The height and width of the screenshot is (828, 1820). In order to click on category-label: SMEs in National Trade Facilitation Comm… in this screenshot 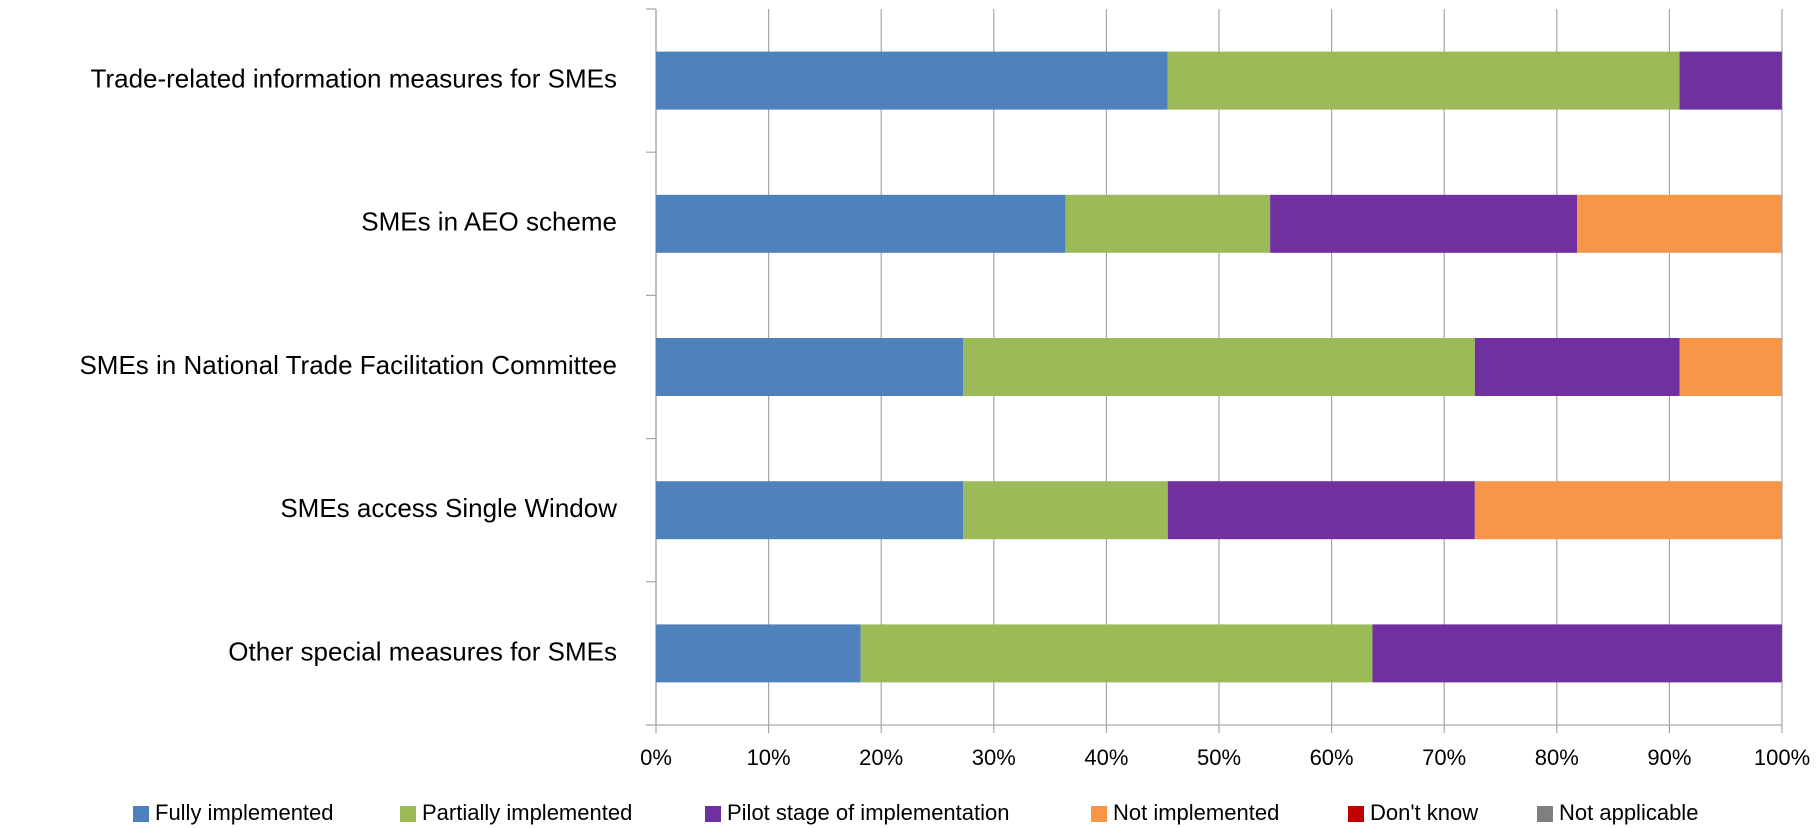, I will do `click(348, 365)`.